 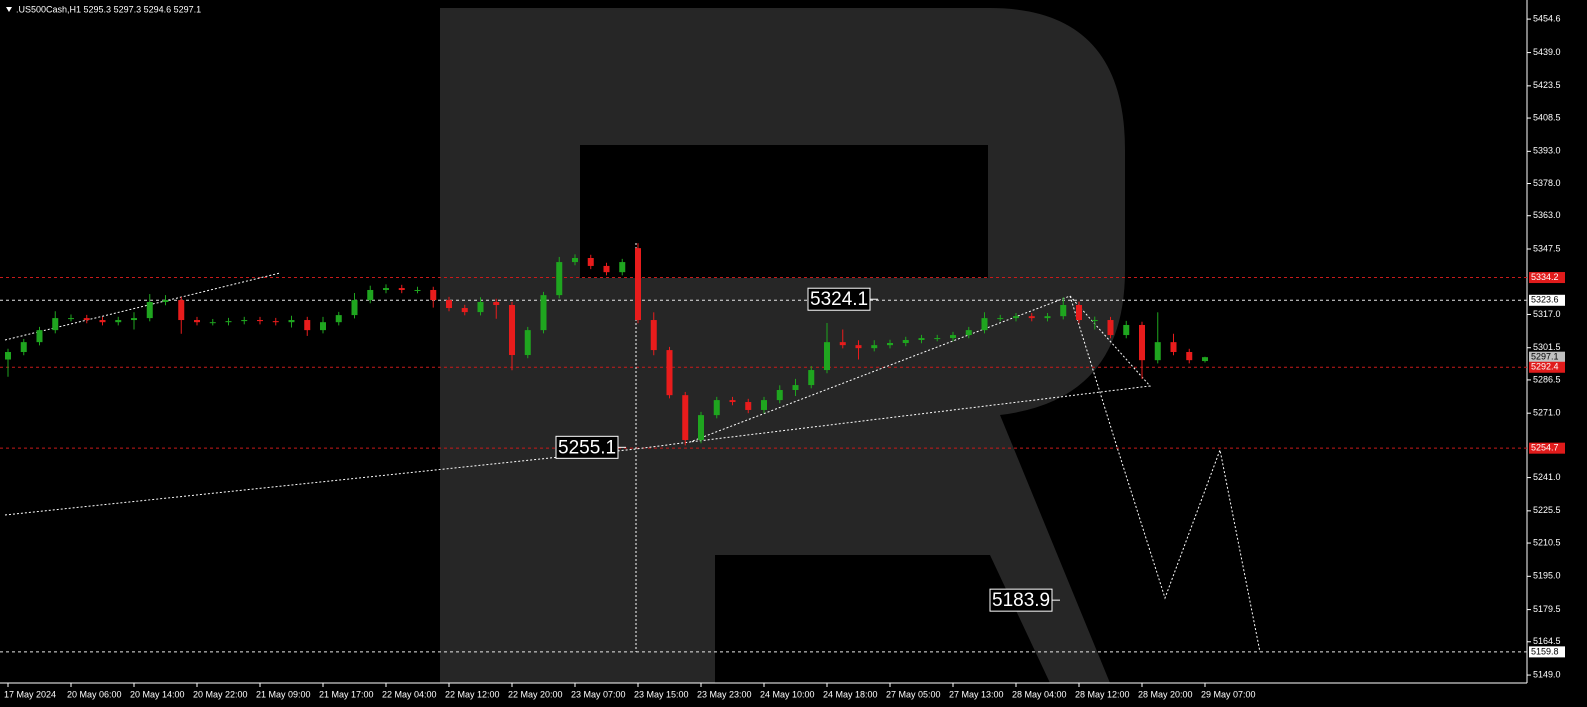 What do you see at coordinates (1547, 609) in the screenshot?
I see `y-tick-label: 5179.5` at bounding box center [1547, 609].